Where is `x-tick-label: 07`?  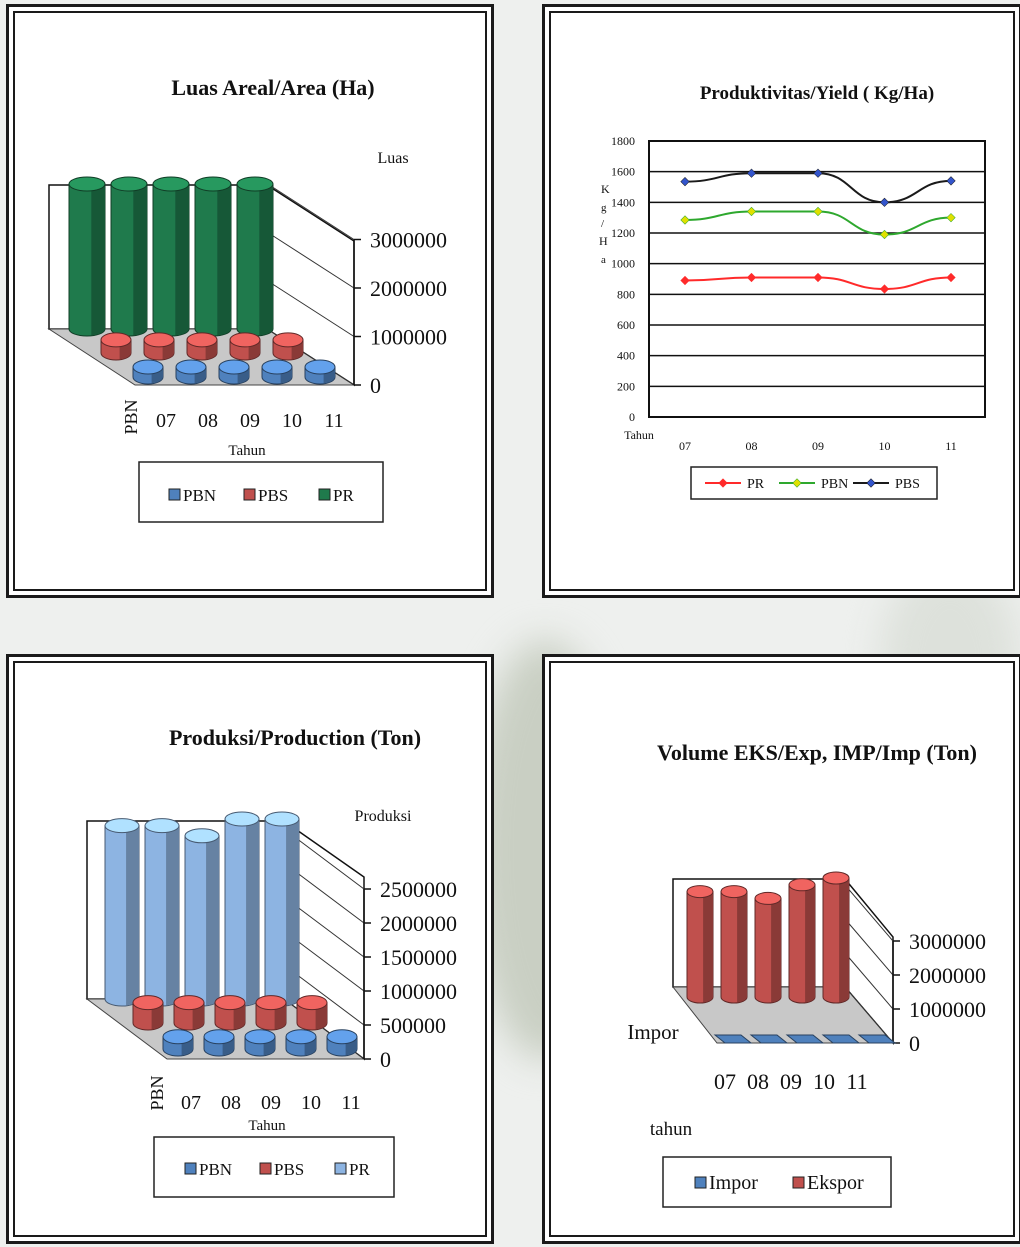 x-tick-label: 07 is located at coordinates (725, 1081).